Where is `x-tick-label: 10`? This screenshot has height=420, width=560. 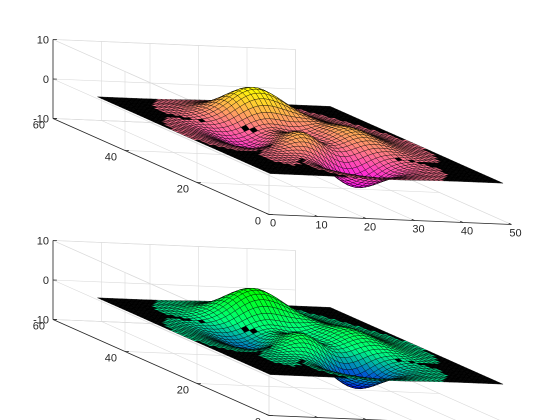 x-tick-label: 10 is located at coordinates (321, 226).